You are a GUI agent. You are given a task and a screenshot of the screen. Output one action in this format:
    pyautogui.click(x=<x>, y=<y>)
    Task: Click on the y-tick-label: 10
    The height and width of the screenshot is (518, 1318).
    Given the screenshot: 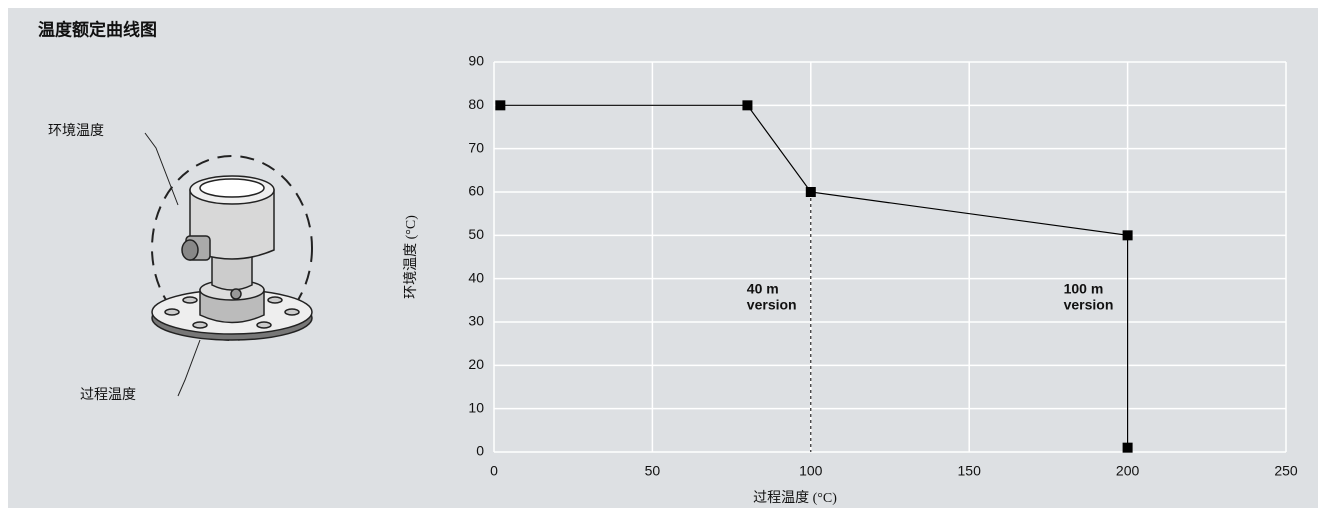 What is the action you would take?
    pyautogui.click(x=476, y=407)
    